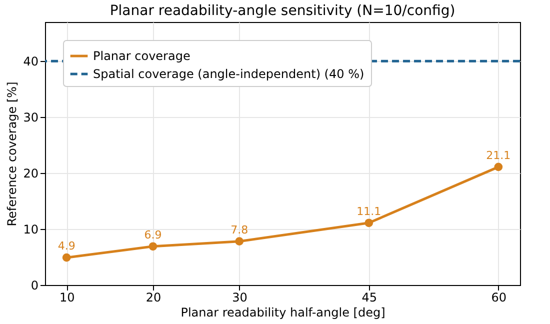 The width and height of the screenshot is (550, 324). I want to click on data-label: 21.1, so click(498, 155).